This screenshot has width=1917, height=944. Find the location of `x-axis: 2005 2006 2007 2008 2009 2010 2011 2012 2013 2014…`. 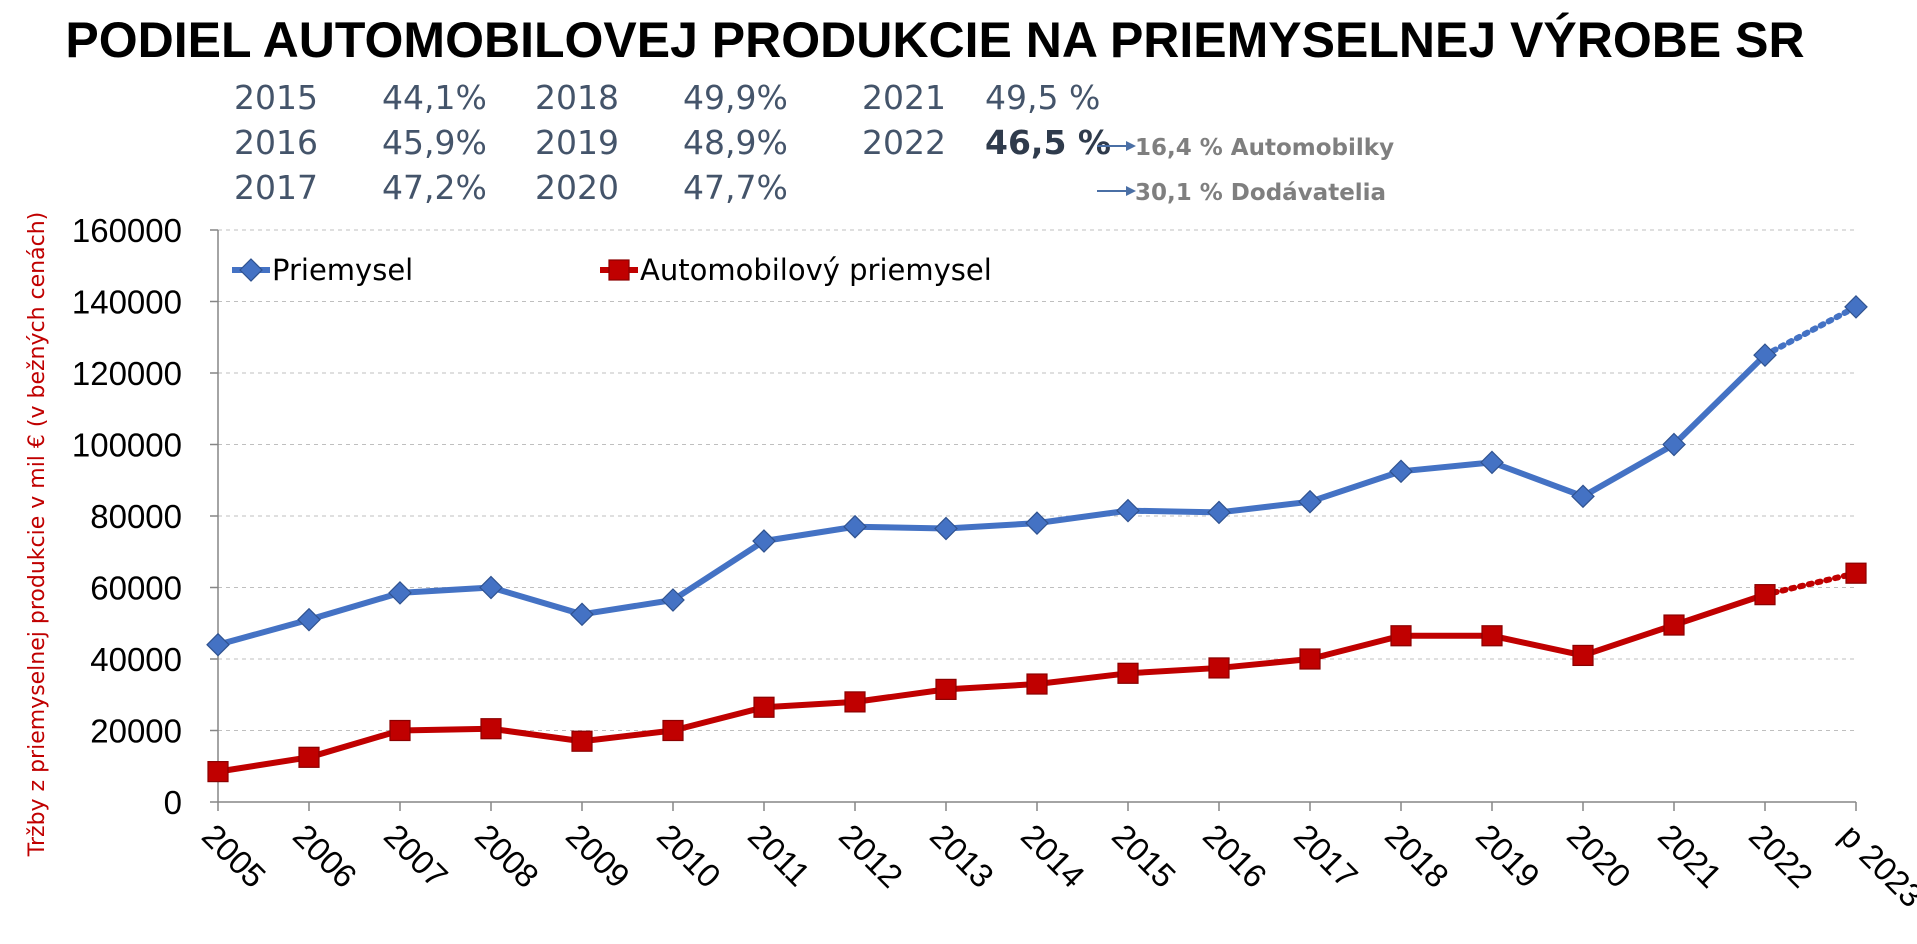

x-axis: 2005 2006 2007 2008 2009 2010 2011 2012 2013 2014… is located at coordinates (1056, 858).